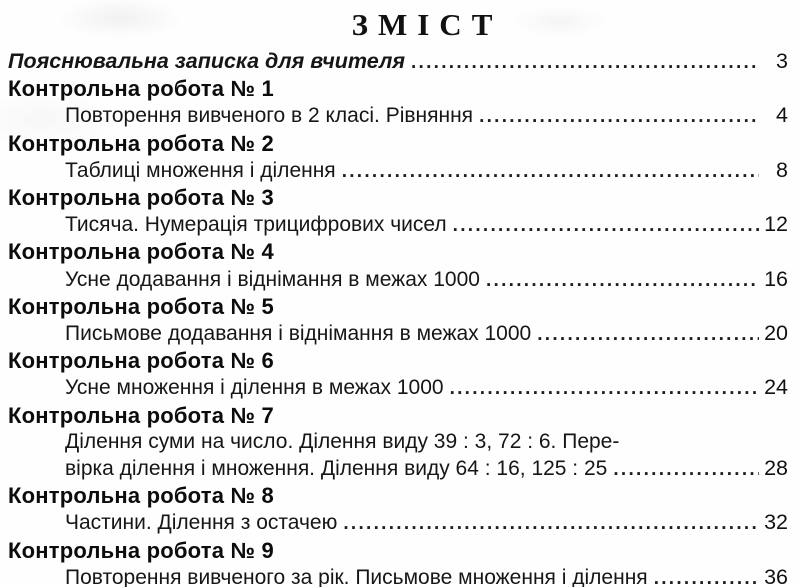 This screenshot has height=587, width=800. Describe the element at coordinates (254, 388) in the screenshot. I see `toc-entry-label: Усне множення і ділення в межах 1000` at that location.